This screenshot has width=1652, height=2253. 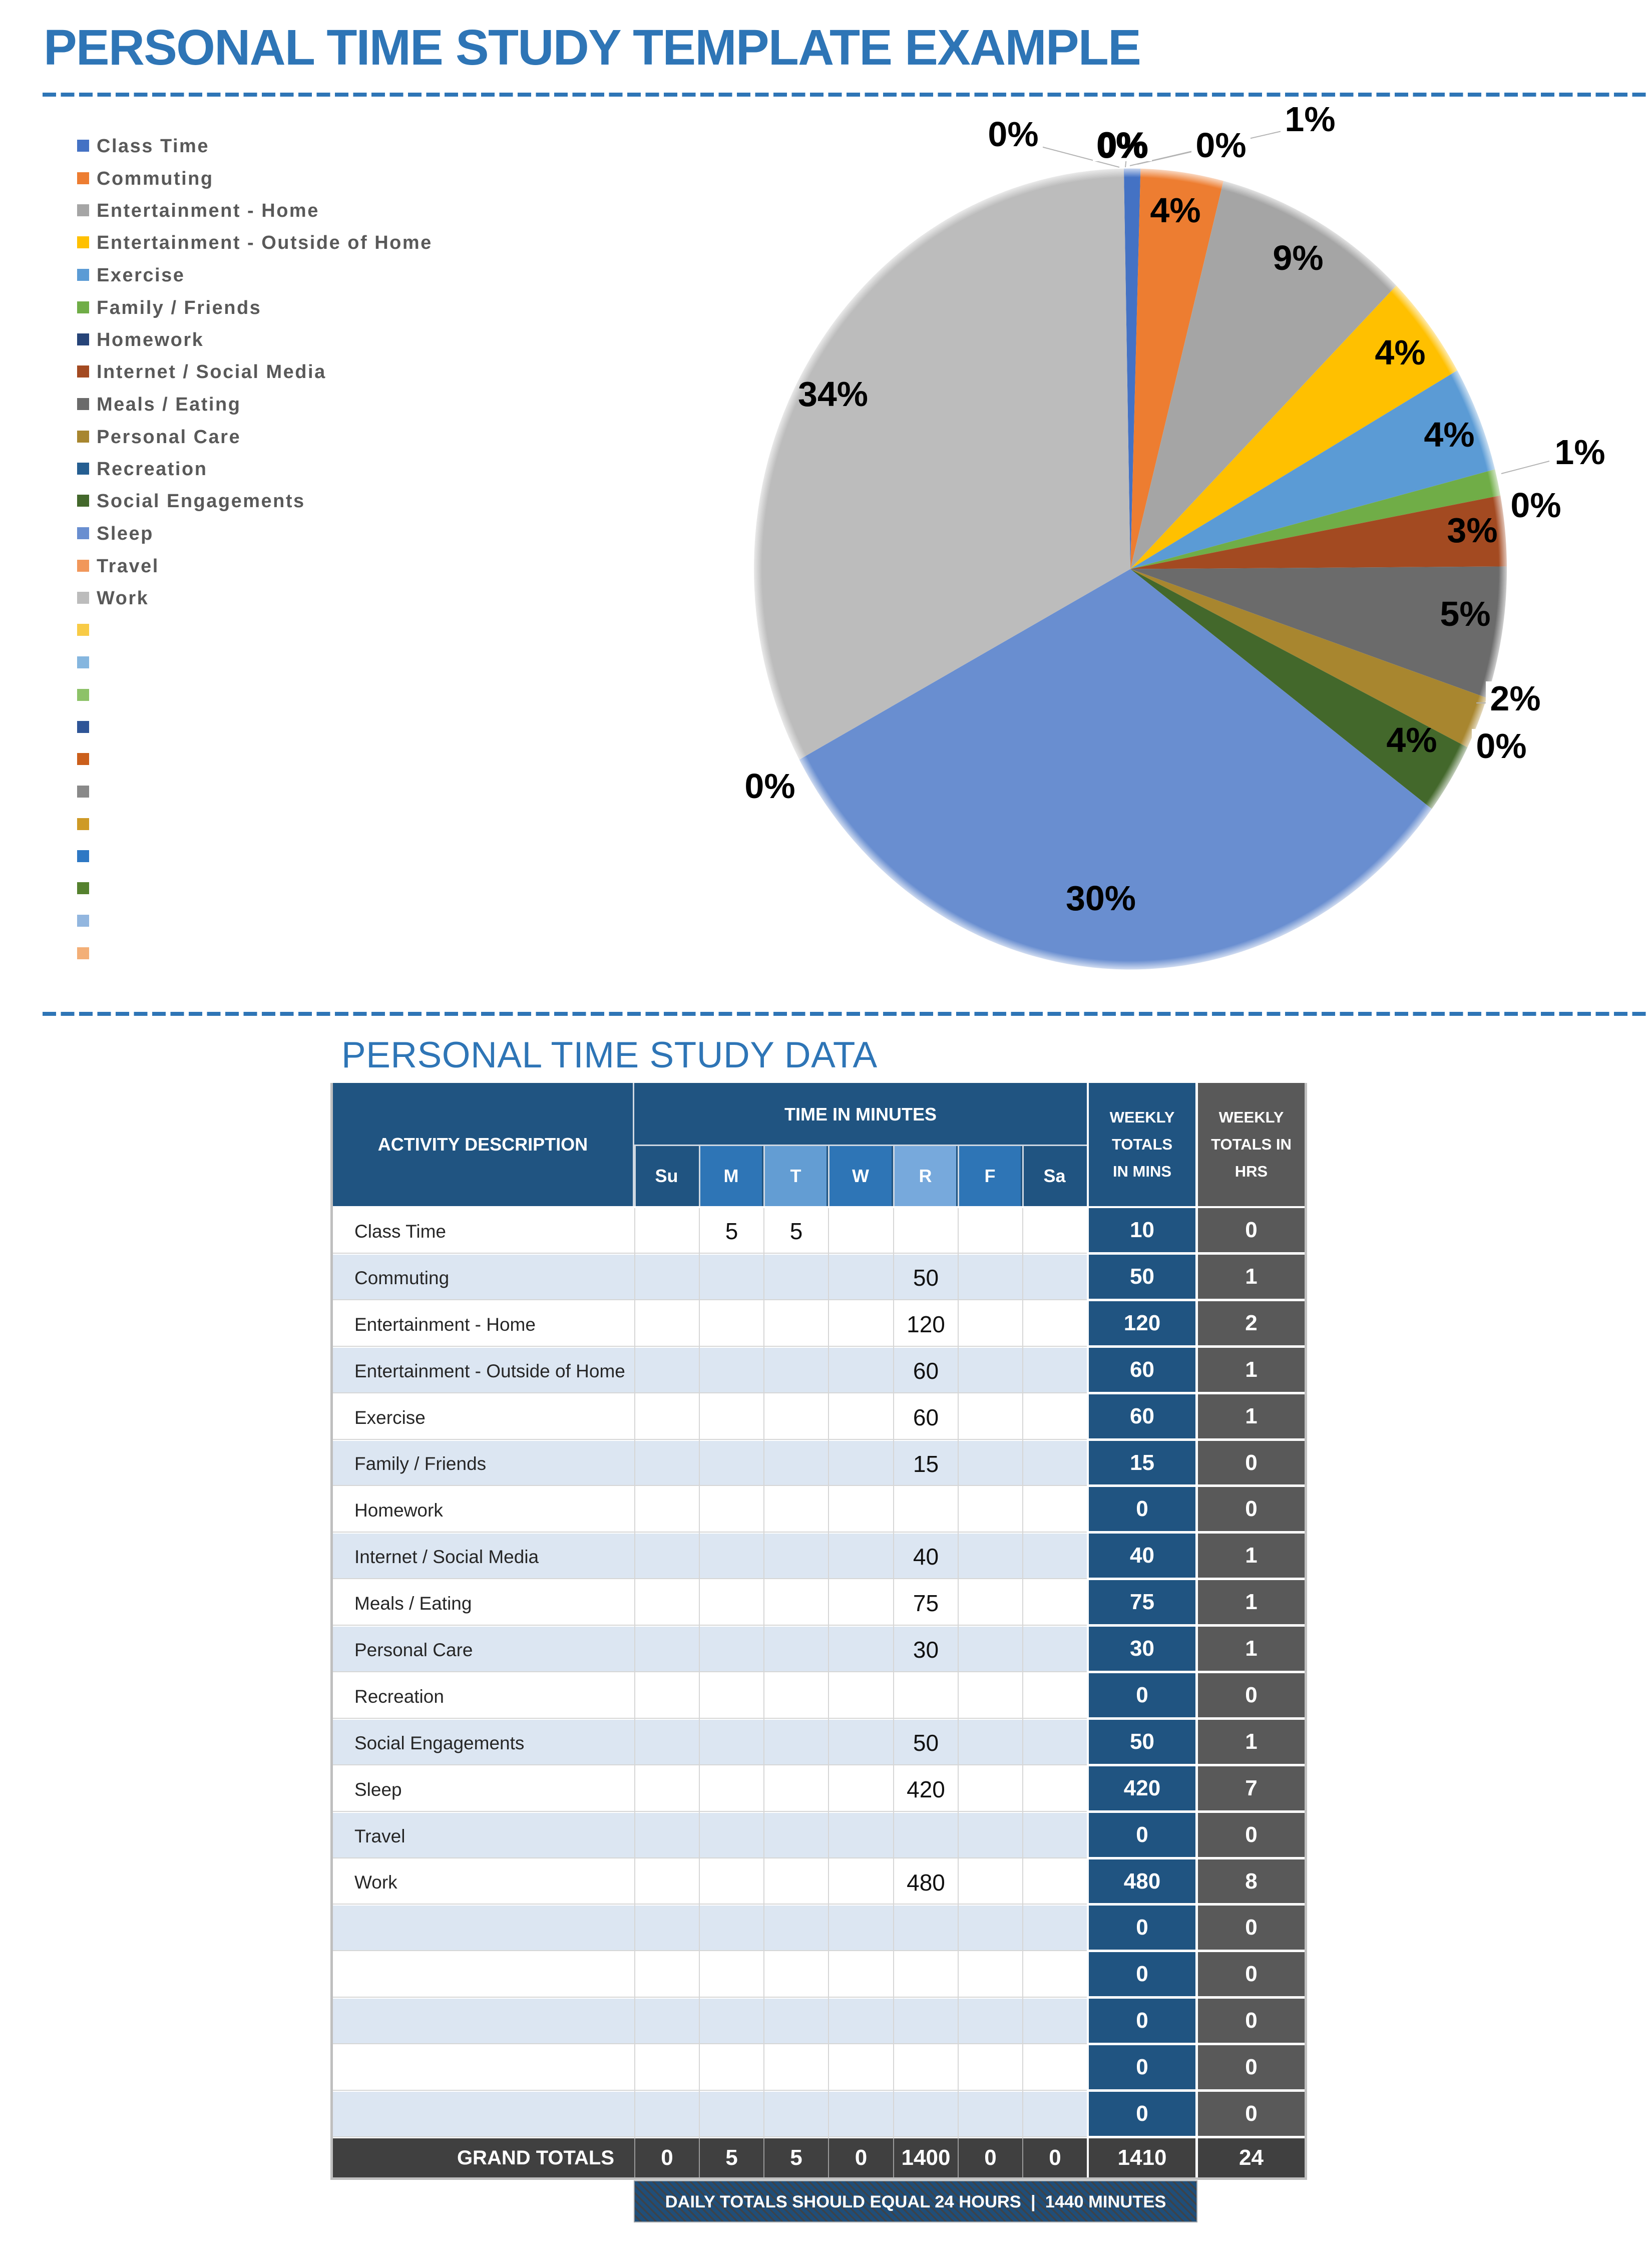 I want to click on svg-text: 3%, so click(x=1472, y=530).